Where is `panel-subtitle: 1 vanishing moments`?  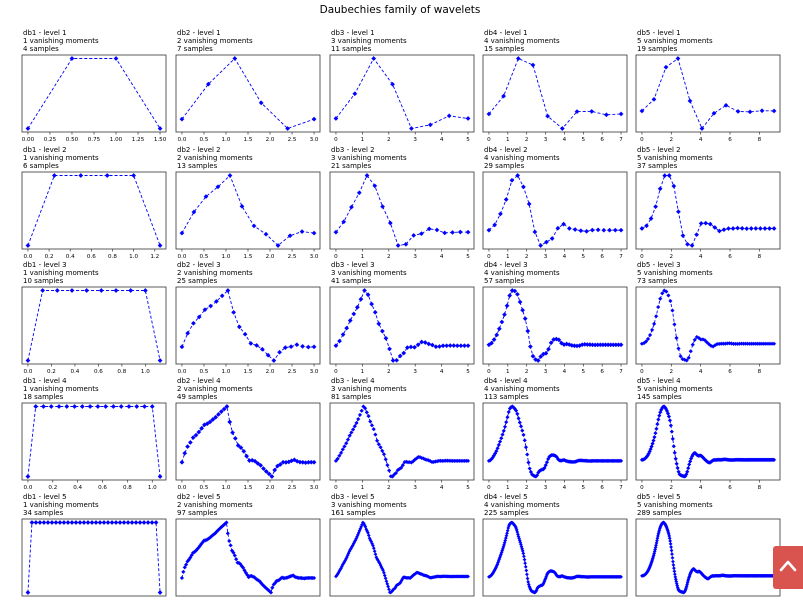 panel-subtitle: 1 vanishing moments is located at coordinates (61, 505).